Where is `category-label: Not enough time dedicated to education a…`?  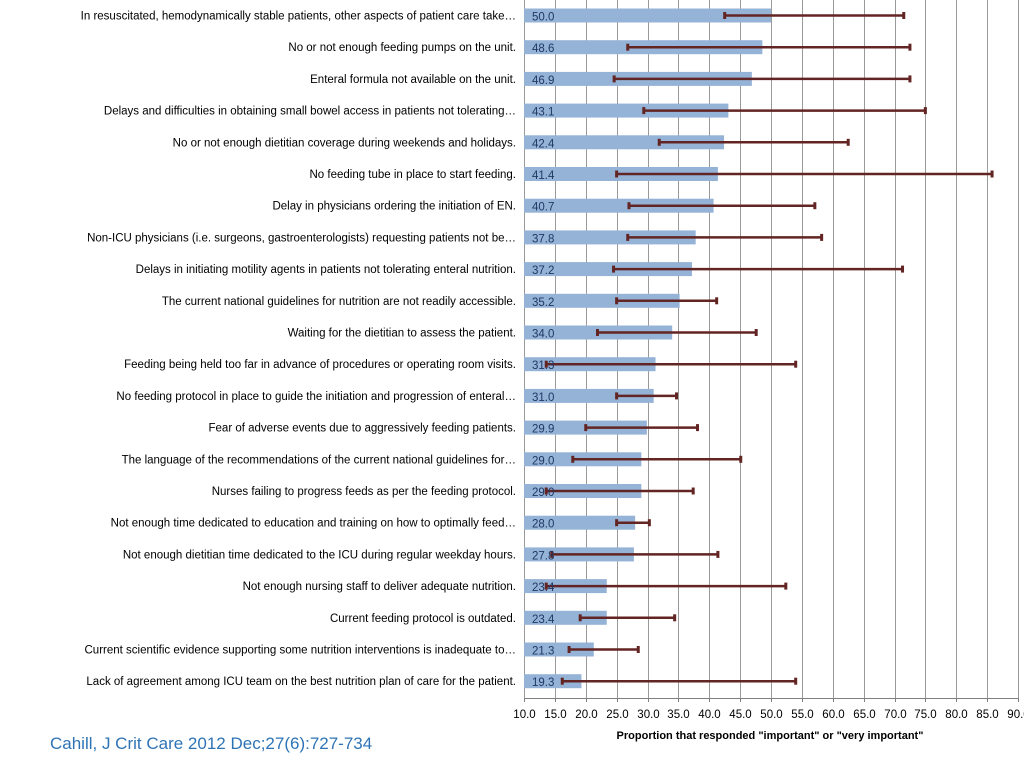
category-label: Not enough time dedicated to education a… is located at coordinates (313, 524).